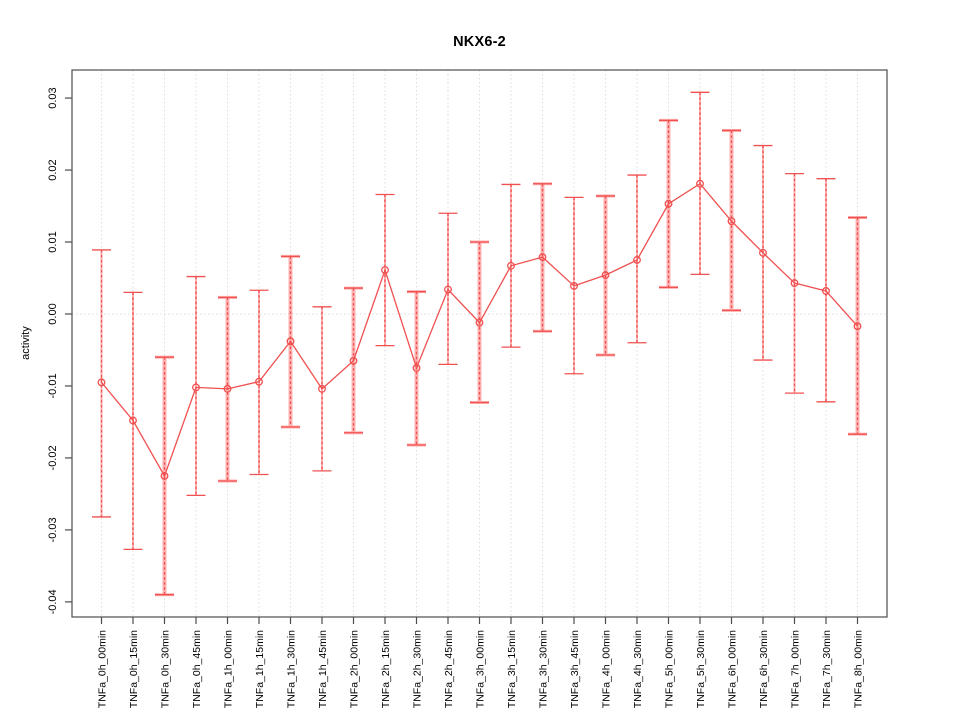 The width and height of the screenshot is (960, 720). I want to click on x-tick-label: TNFa_1h_30min, so click(291, 669).